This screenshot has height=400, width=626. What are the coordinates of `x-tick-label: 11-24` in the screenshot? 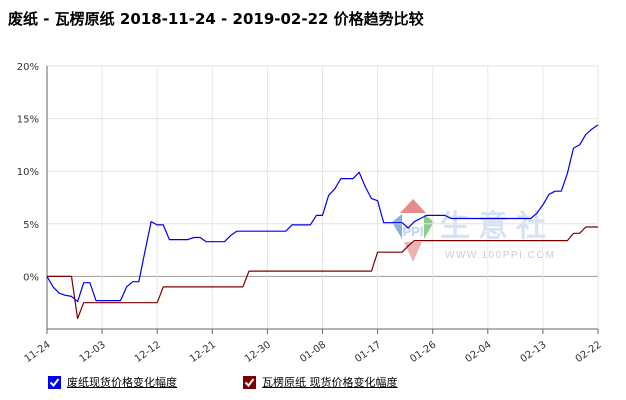 It's located at (38, 352).